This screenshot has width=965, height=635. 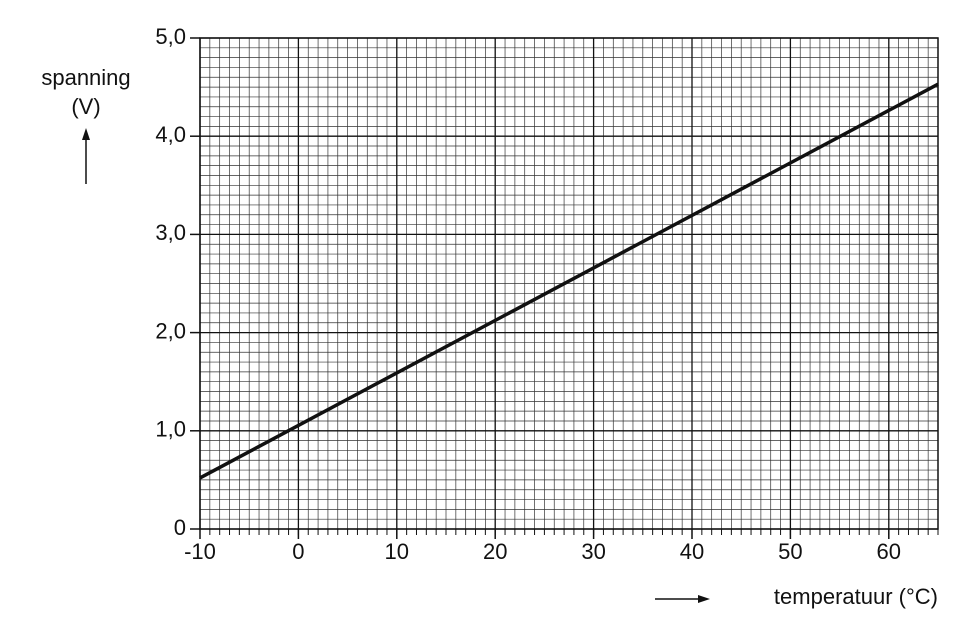 I want to click on y-tick-label: 1,0, so click(x=170, y=429).